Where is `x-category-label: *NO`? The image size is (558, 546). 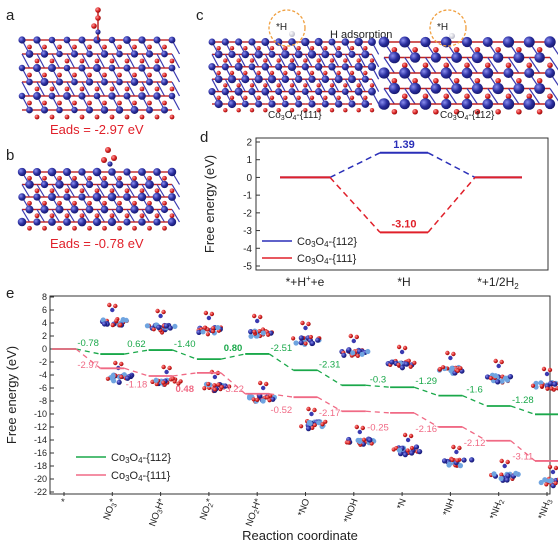 x-category-label: *NO is located at coordinates (304, 507).